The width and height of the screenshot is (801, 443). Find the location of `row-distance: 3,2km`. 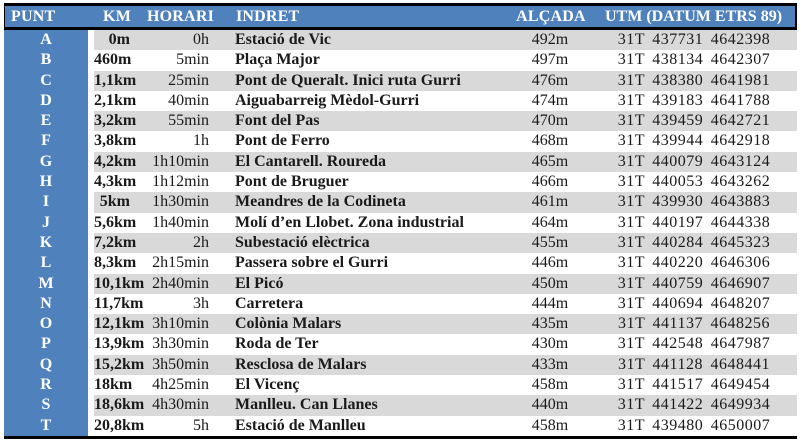

row-distance: 3,2km is located at coordinates (115, 121).